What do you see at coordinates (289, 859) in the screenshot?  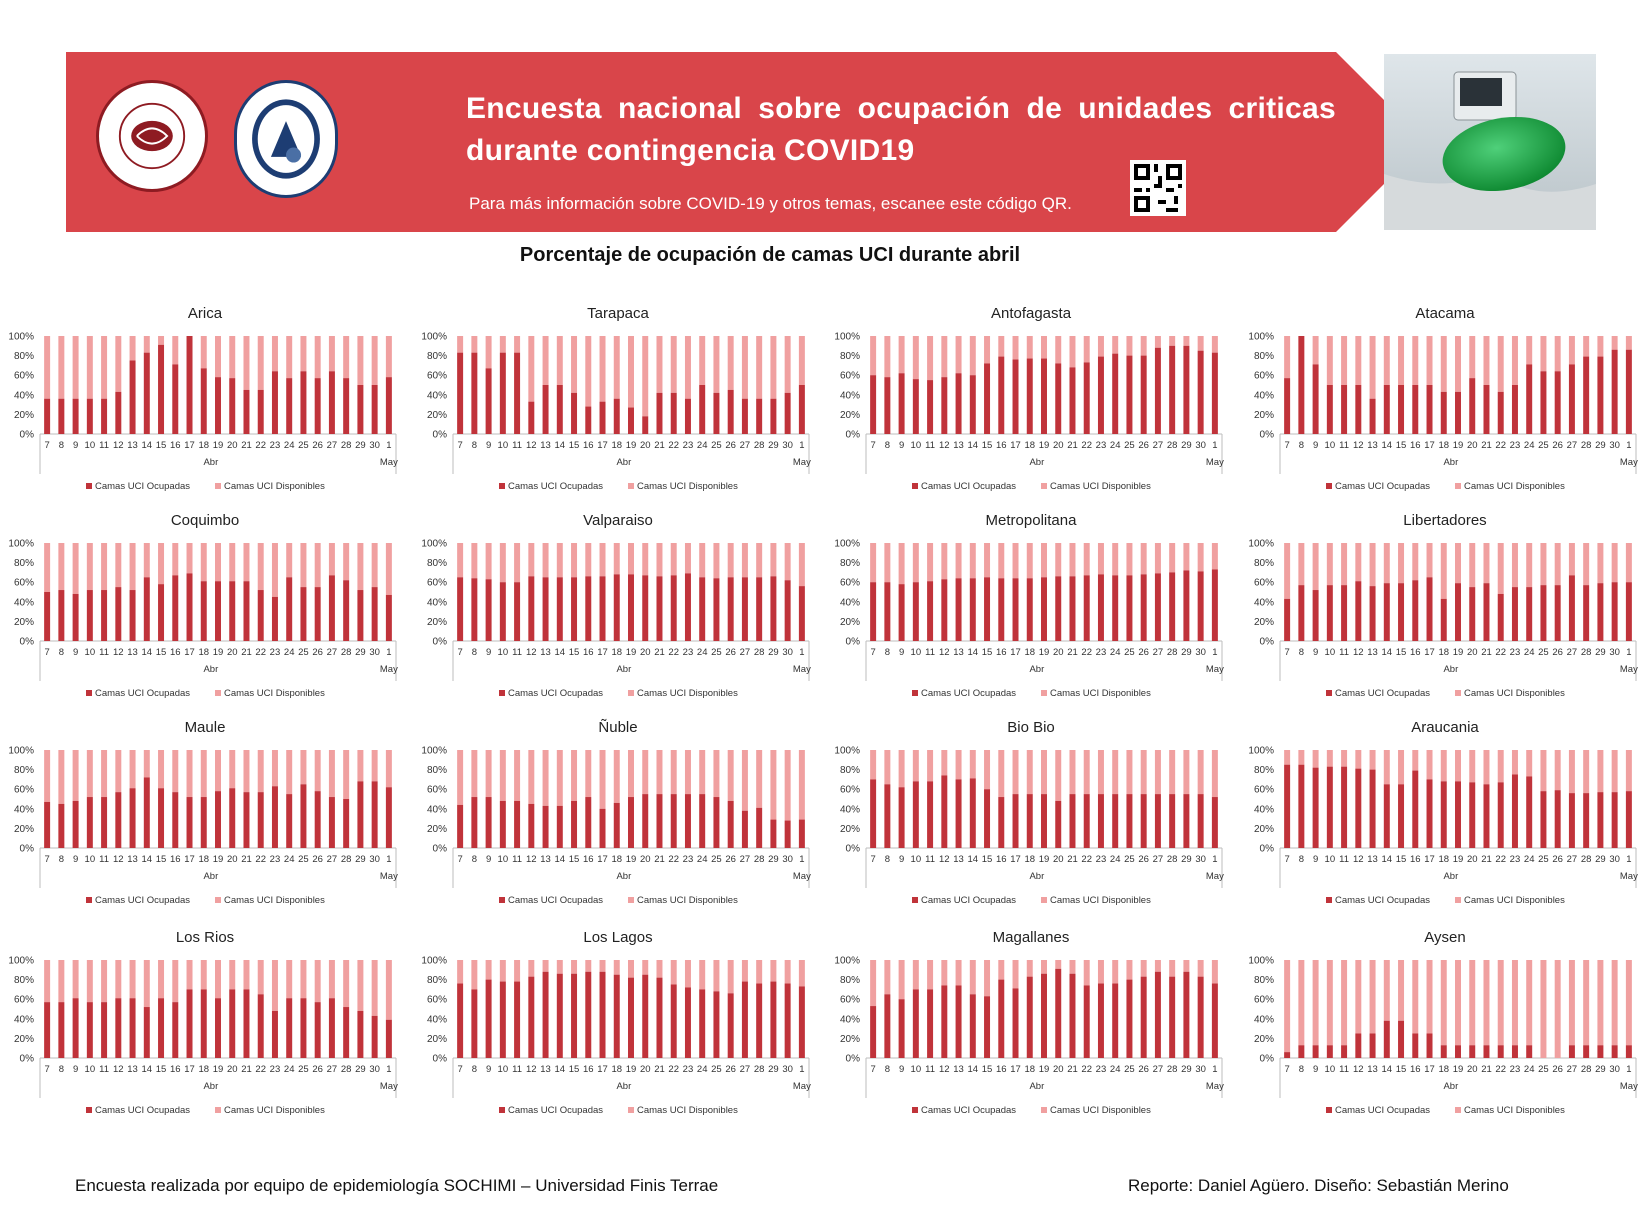 I see `x-tick-label: 24` at bounding box center [289, 859].